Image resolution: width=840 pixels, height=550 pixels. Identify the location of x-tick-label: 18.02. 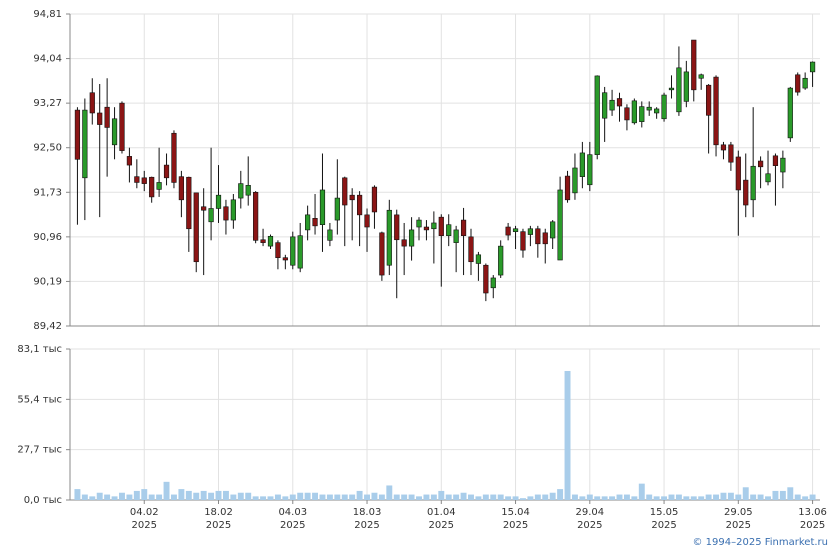
(218, 512).